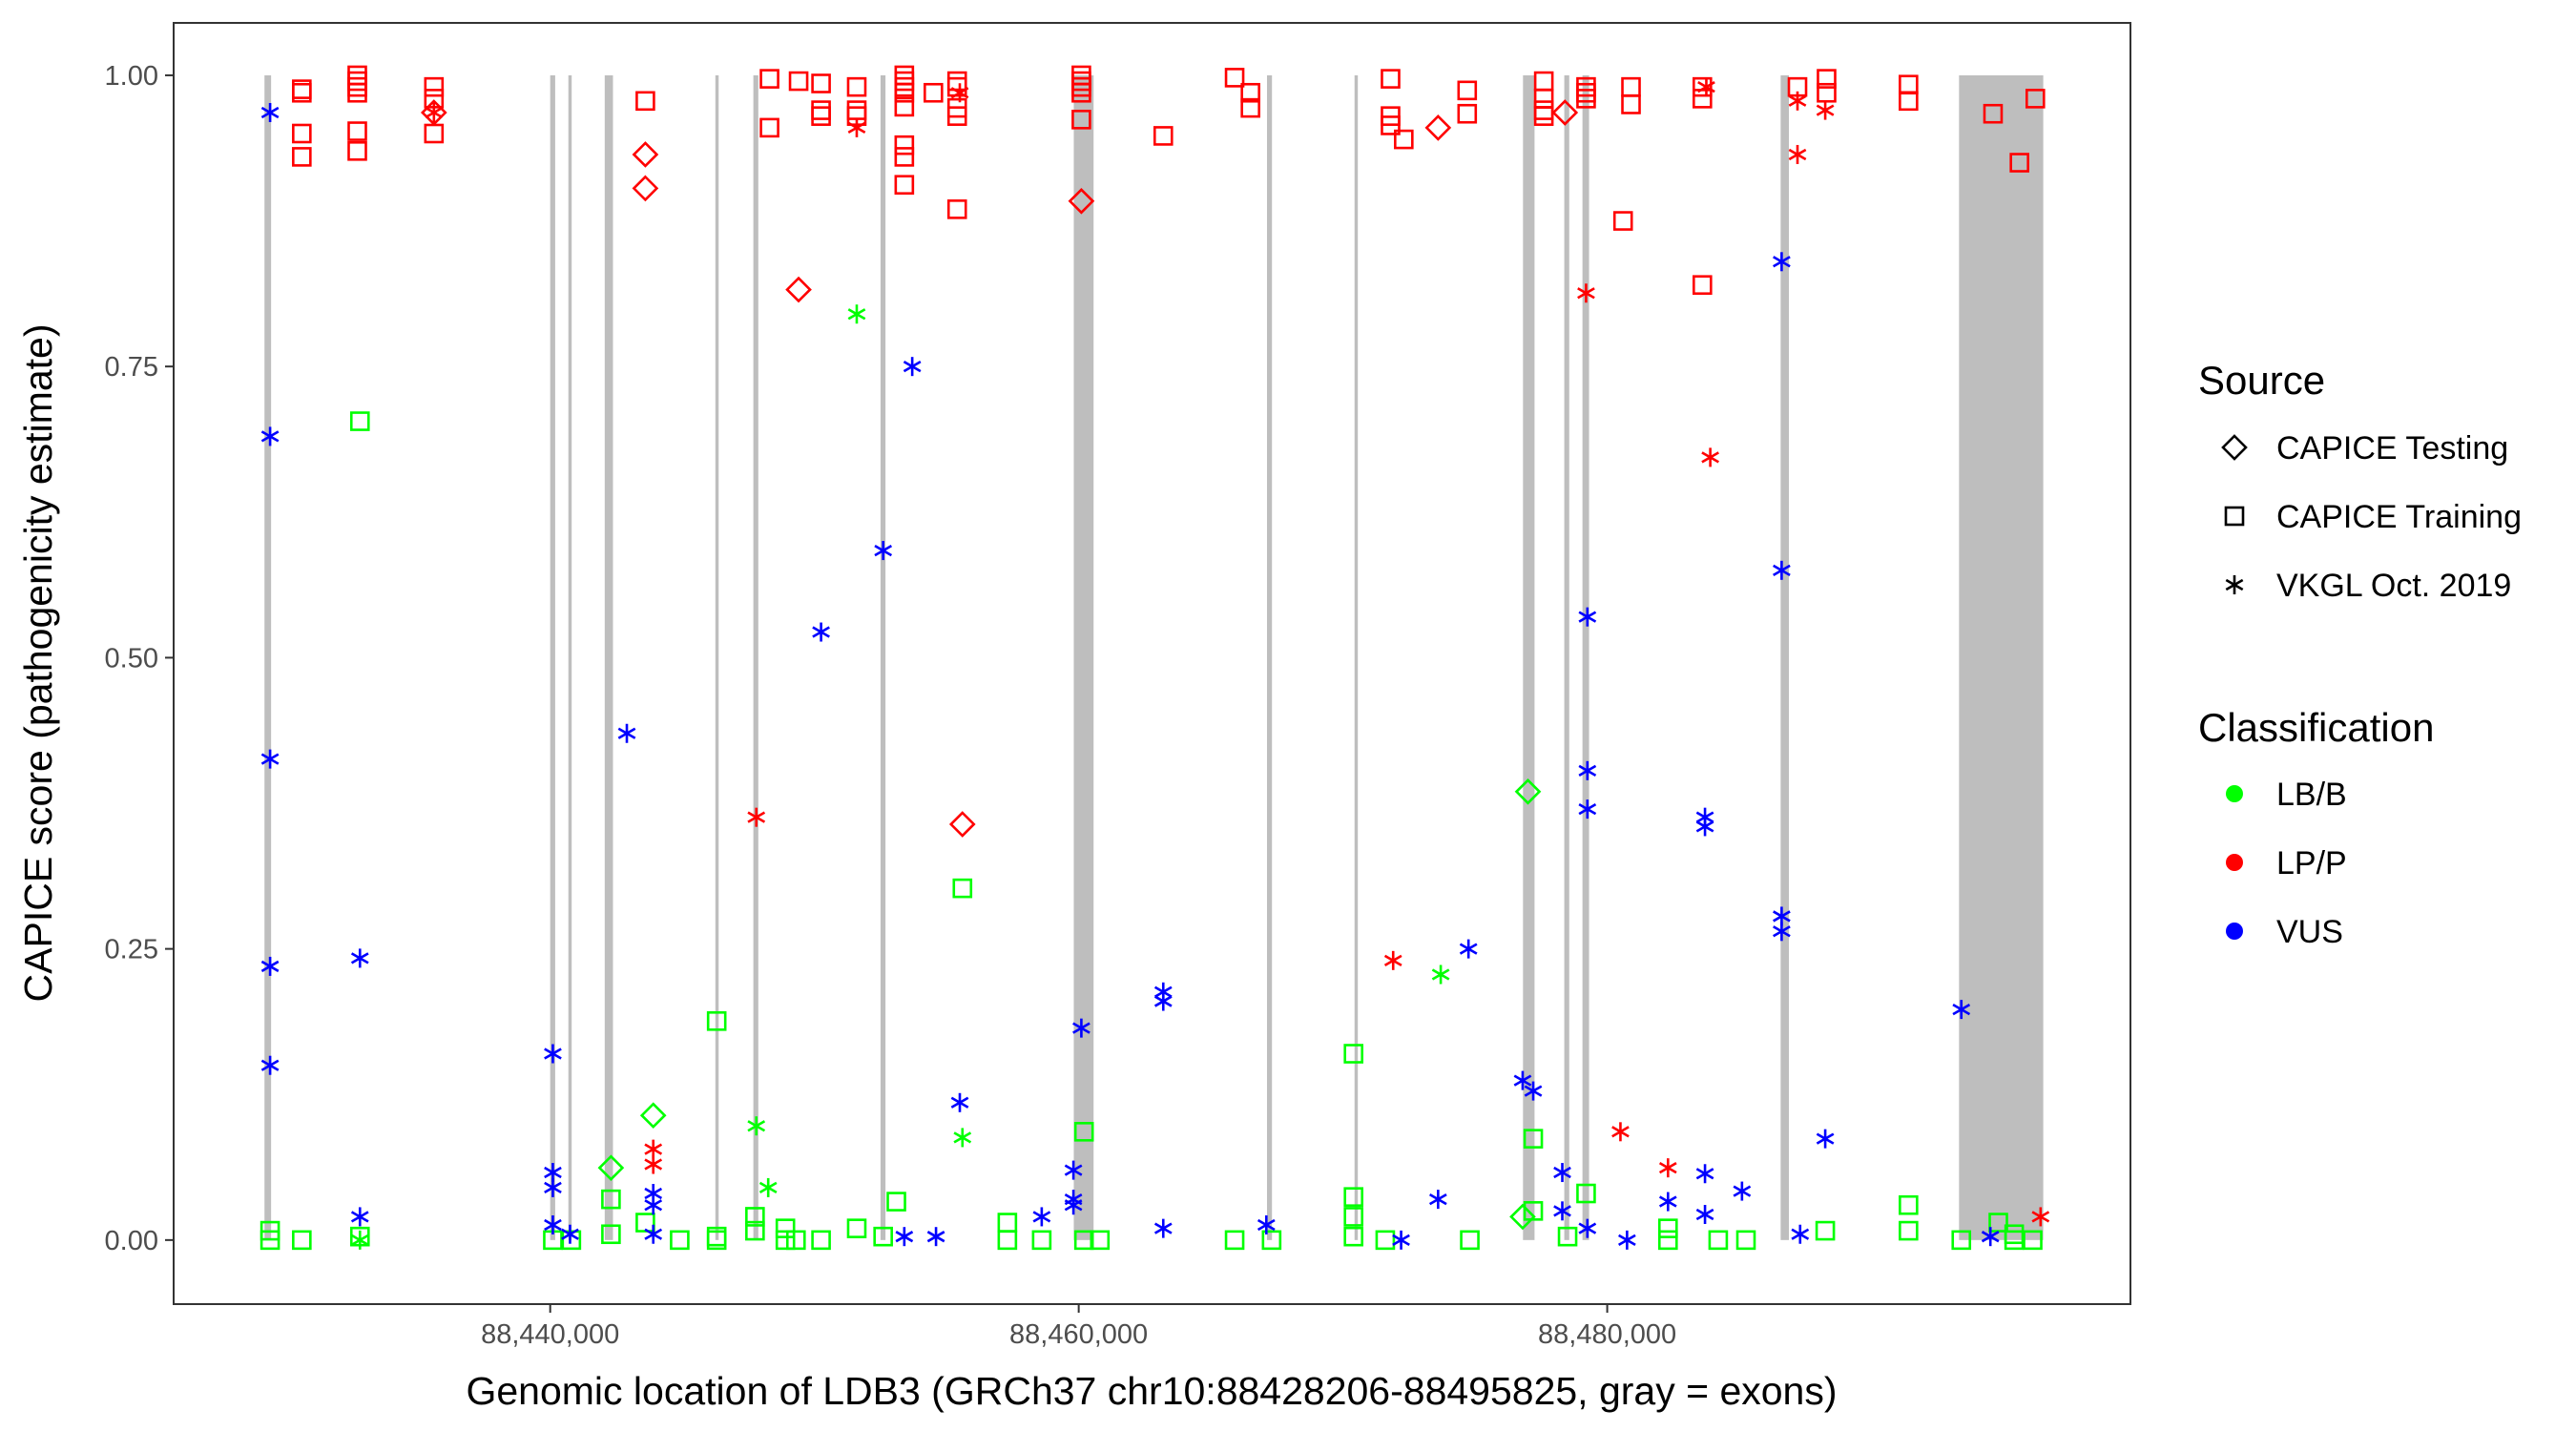 The height and width of the screenshot is (1431, 2576). What do you see at coordinates (139, 658) in the screenshot?
I see `y-axis-ticks: 0.00 0.25 0.50 0.75 1.00` at bounding box center [139, 658].